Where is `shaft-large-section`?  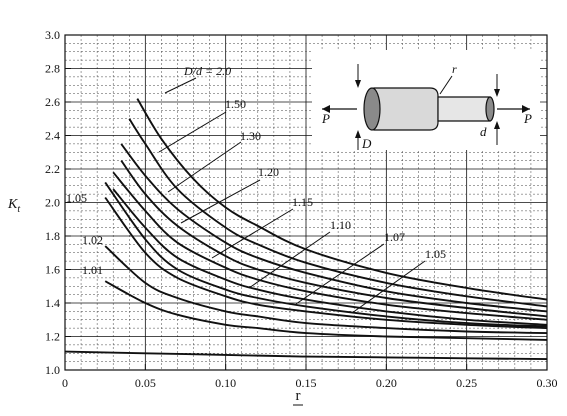 shaft-large-section is located at coordinates (406, 109).